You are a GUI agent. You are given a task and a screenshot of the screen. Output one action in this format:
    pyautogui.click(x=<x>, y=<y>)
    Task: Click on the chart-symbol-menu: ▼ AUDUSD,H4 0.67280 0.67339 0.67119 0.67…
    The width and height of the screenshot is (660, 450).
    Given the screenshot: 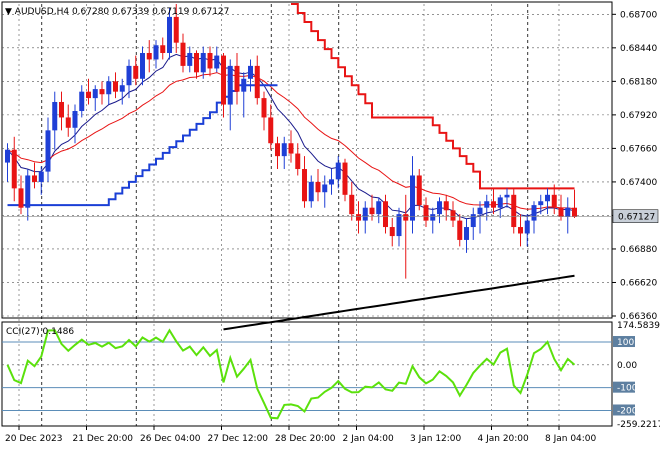 What is the action you would take?
    pyautogui.click(x=117, y=12)
    